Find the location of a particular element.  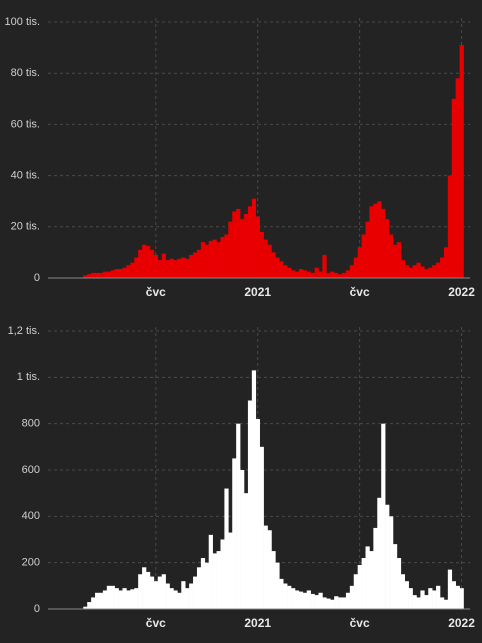

y-tick-label: 1 tis. is located at coordinates (28, 377).